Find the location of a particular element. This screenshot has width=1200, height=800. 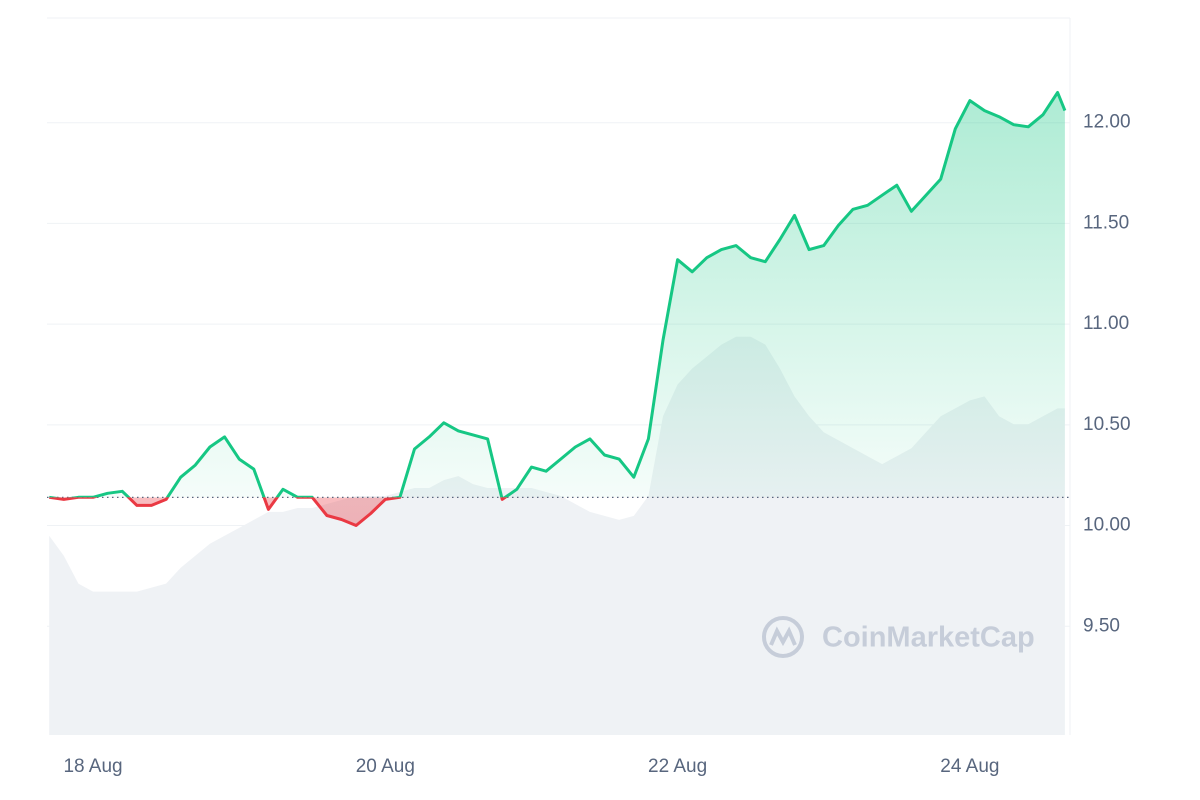

x-tick-label: 24 Aug is located at coordinates (969, 766).